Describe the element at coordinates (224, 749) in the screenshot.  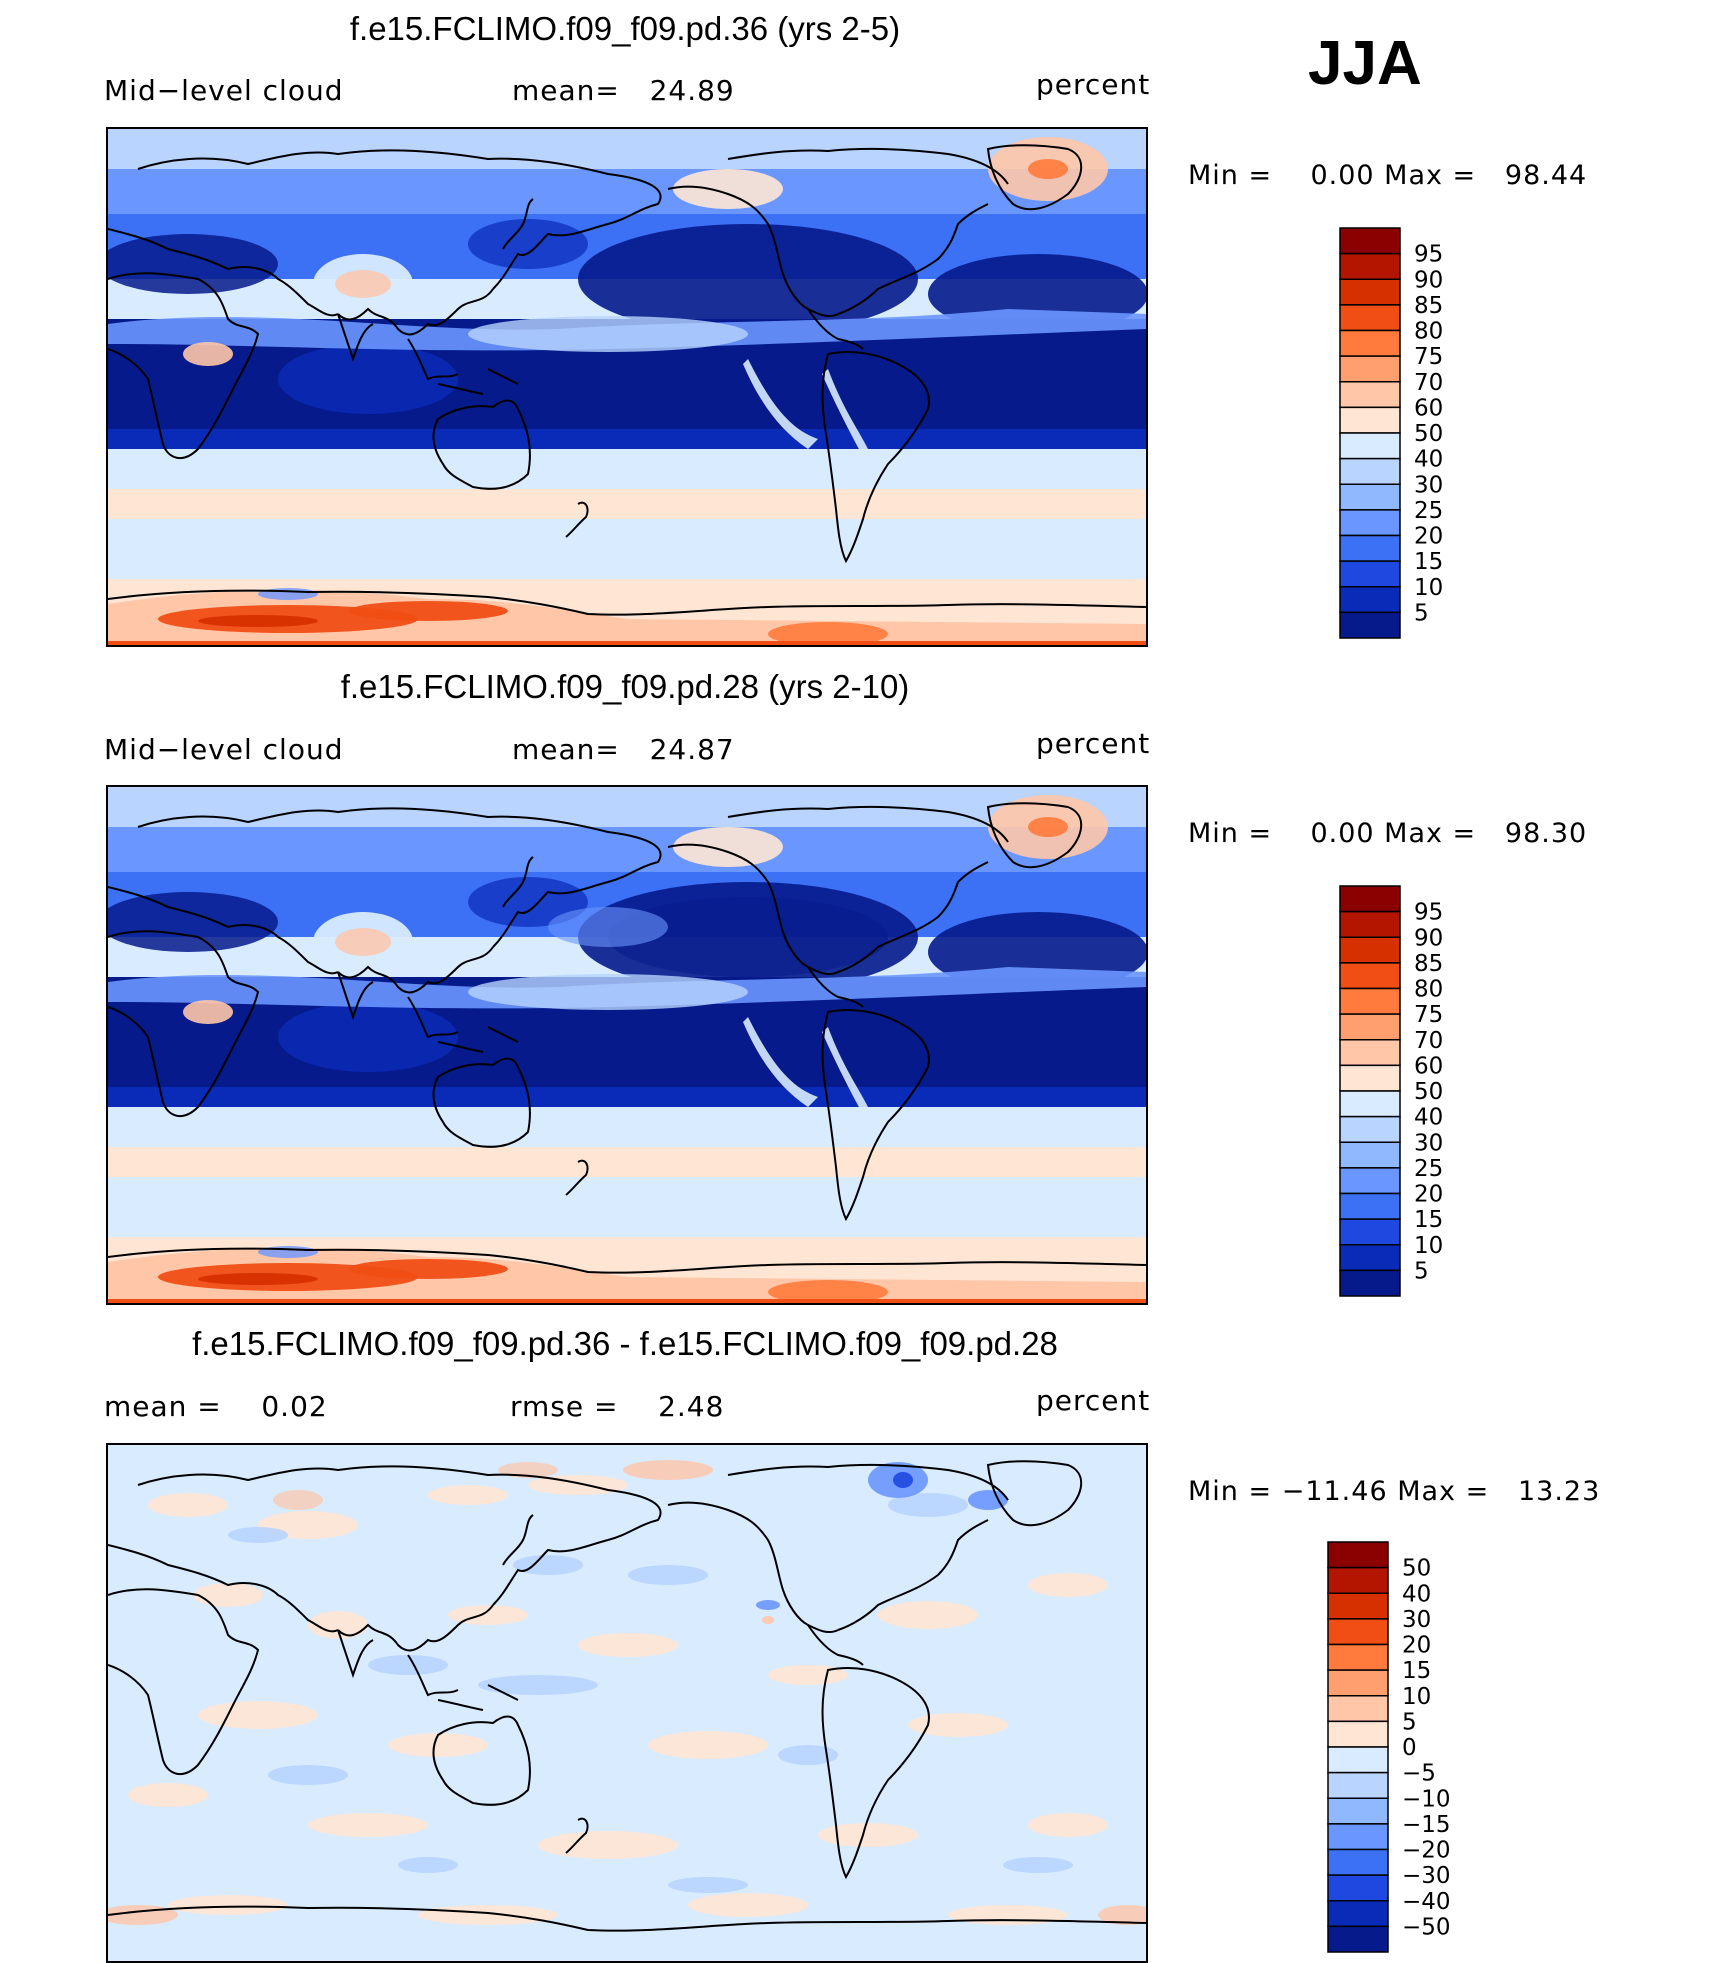
I see `panel-2-variable-label: Mid−level cloud` at that location.